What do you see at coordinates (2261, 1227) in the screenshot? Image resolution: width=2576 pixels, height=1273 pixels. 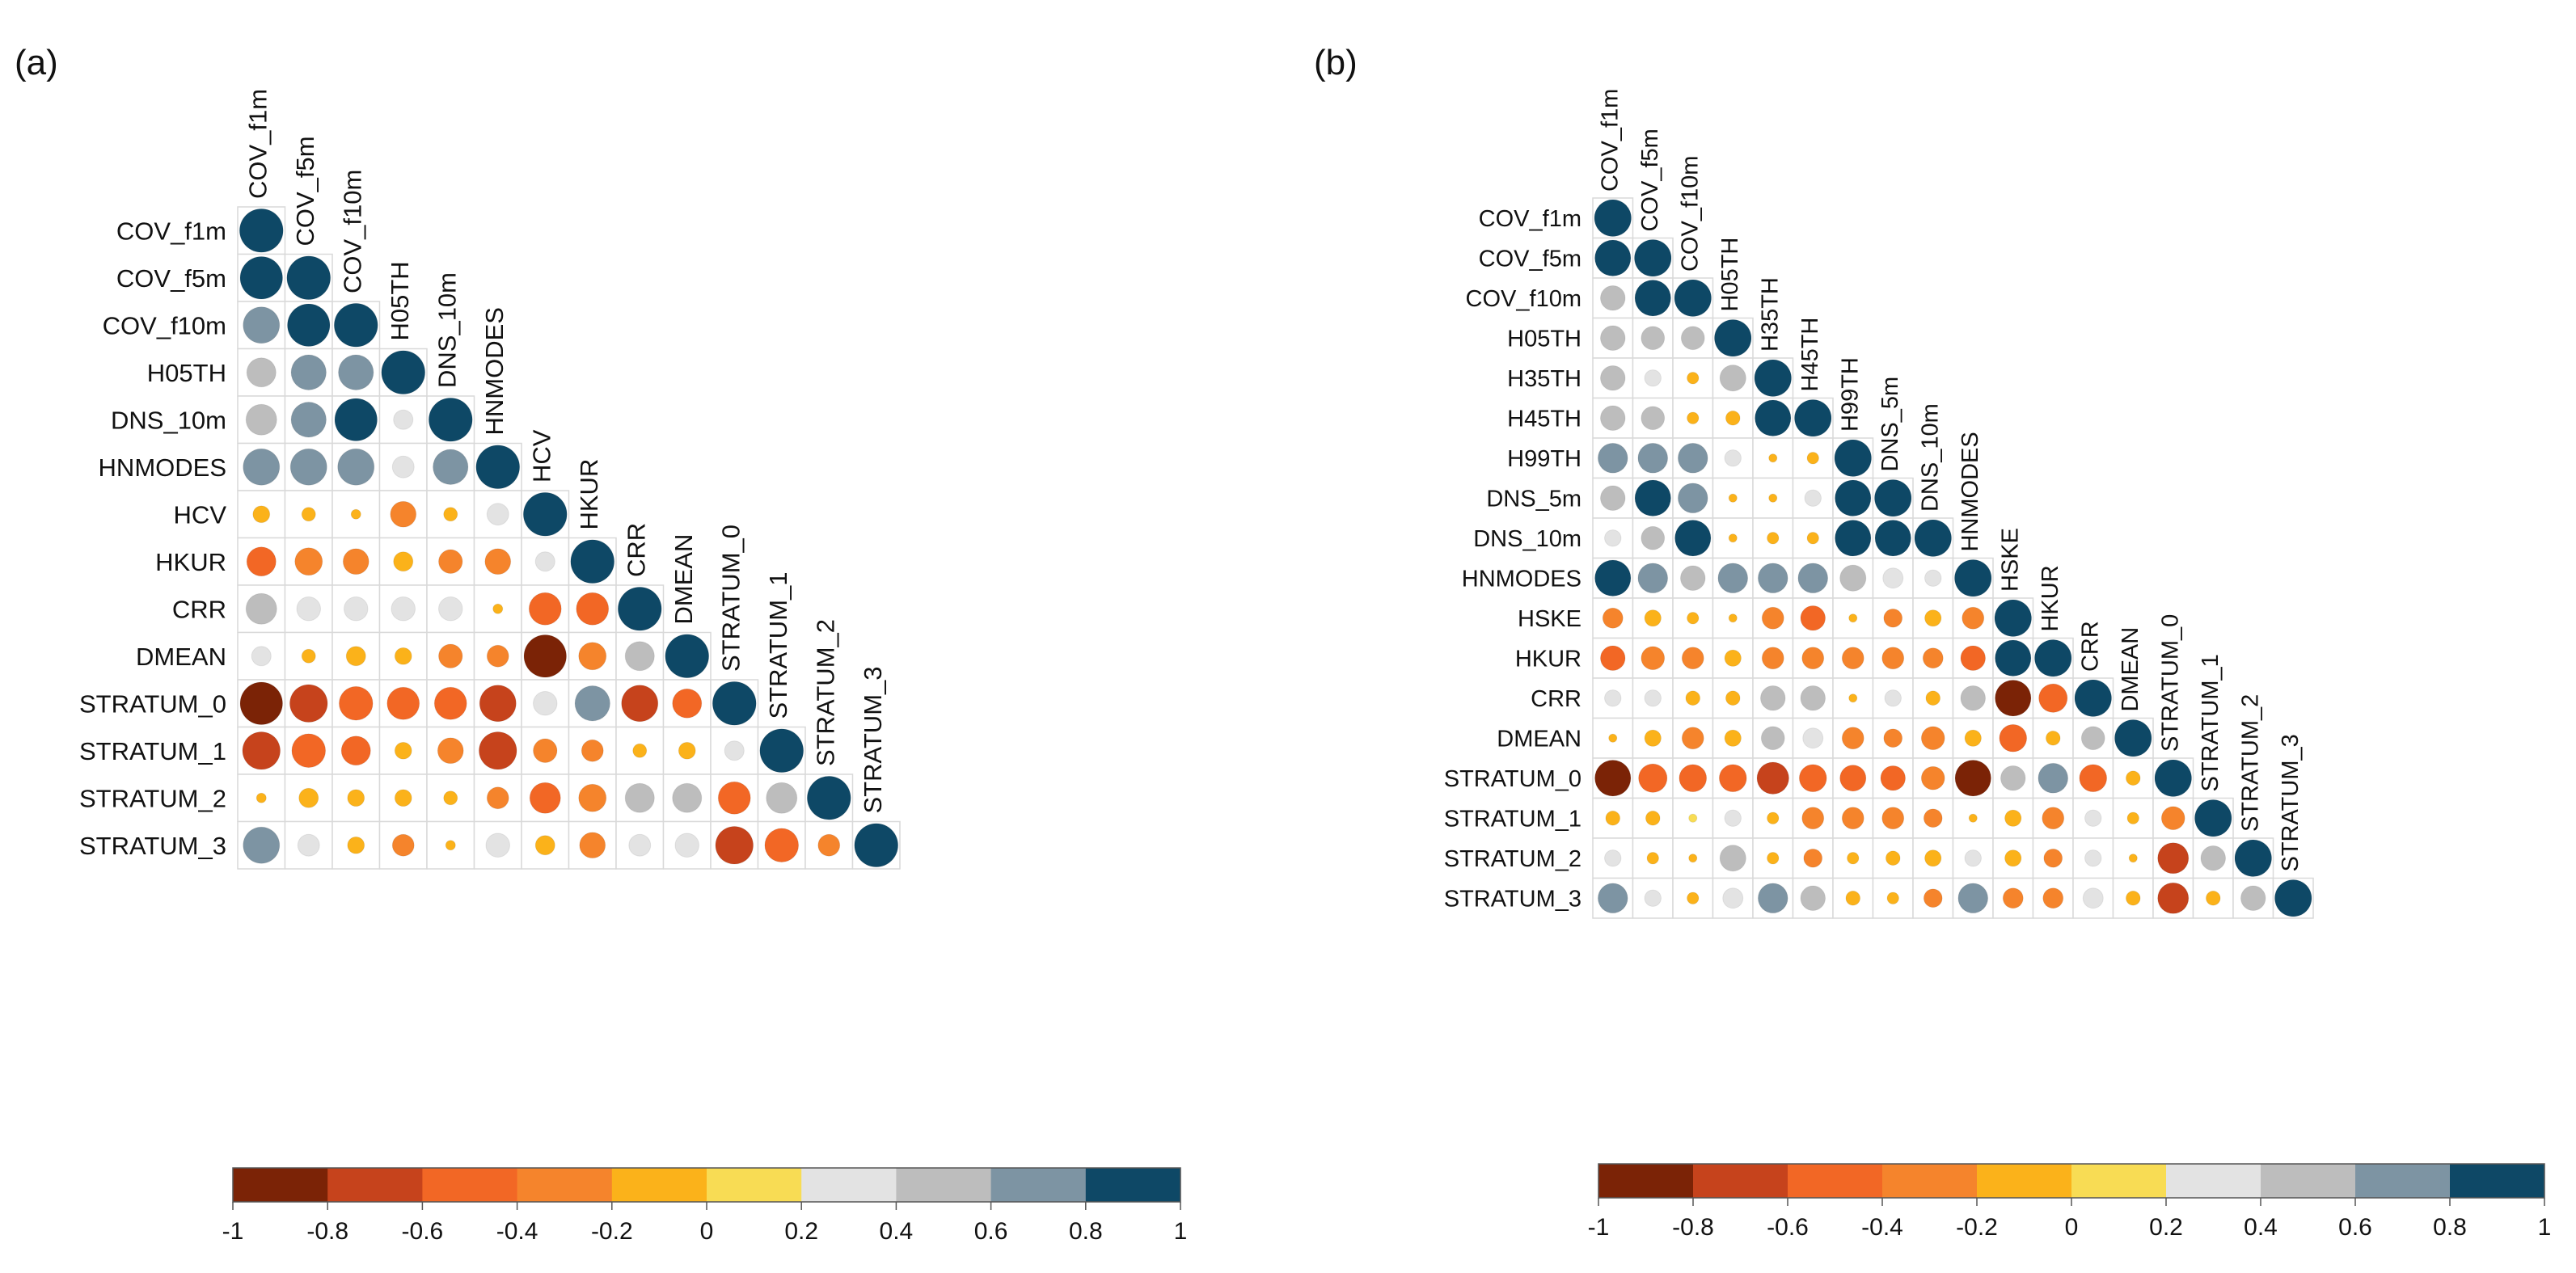 I see `colorbar-tick-label: 0.4` at bounding box center [2261, 1227].